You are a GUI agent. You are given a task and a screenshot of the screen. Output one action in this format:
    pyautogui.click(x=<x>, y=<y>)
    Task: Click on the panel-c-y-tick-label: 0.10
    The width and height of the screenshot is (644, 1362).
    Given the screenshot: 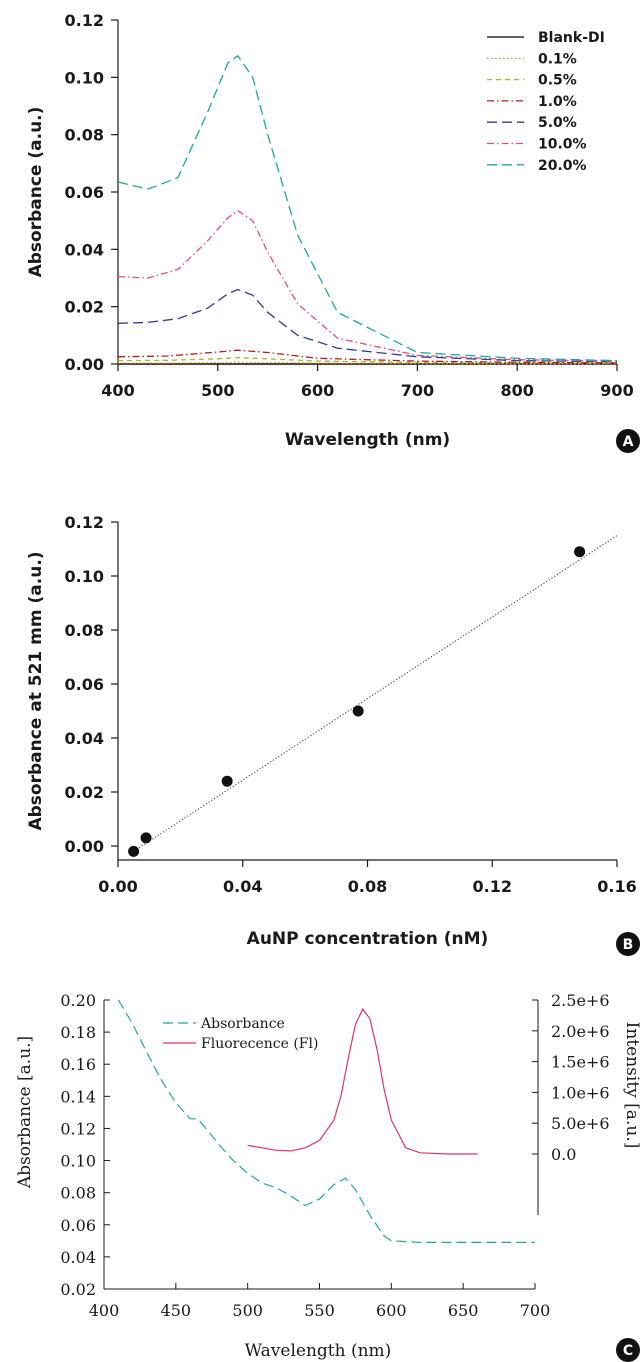 What is the action you would take?
    pyautogui.click(x=78, y=1161)
    